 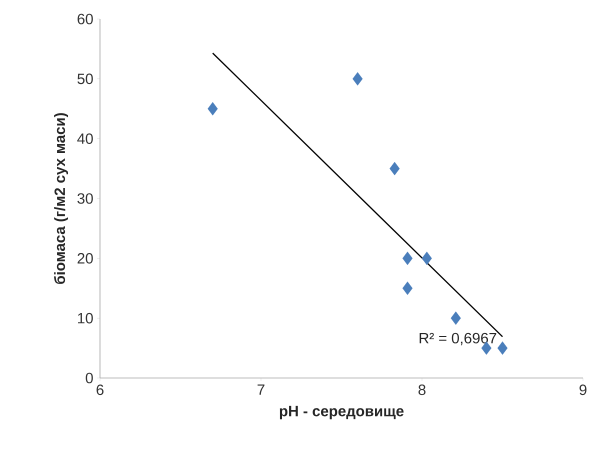 I want to click on y-tick-label: 0, so click(x=89, y=378).